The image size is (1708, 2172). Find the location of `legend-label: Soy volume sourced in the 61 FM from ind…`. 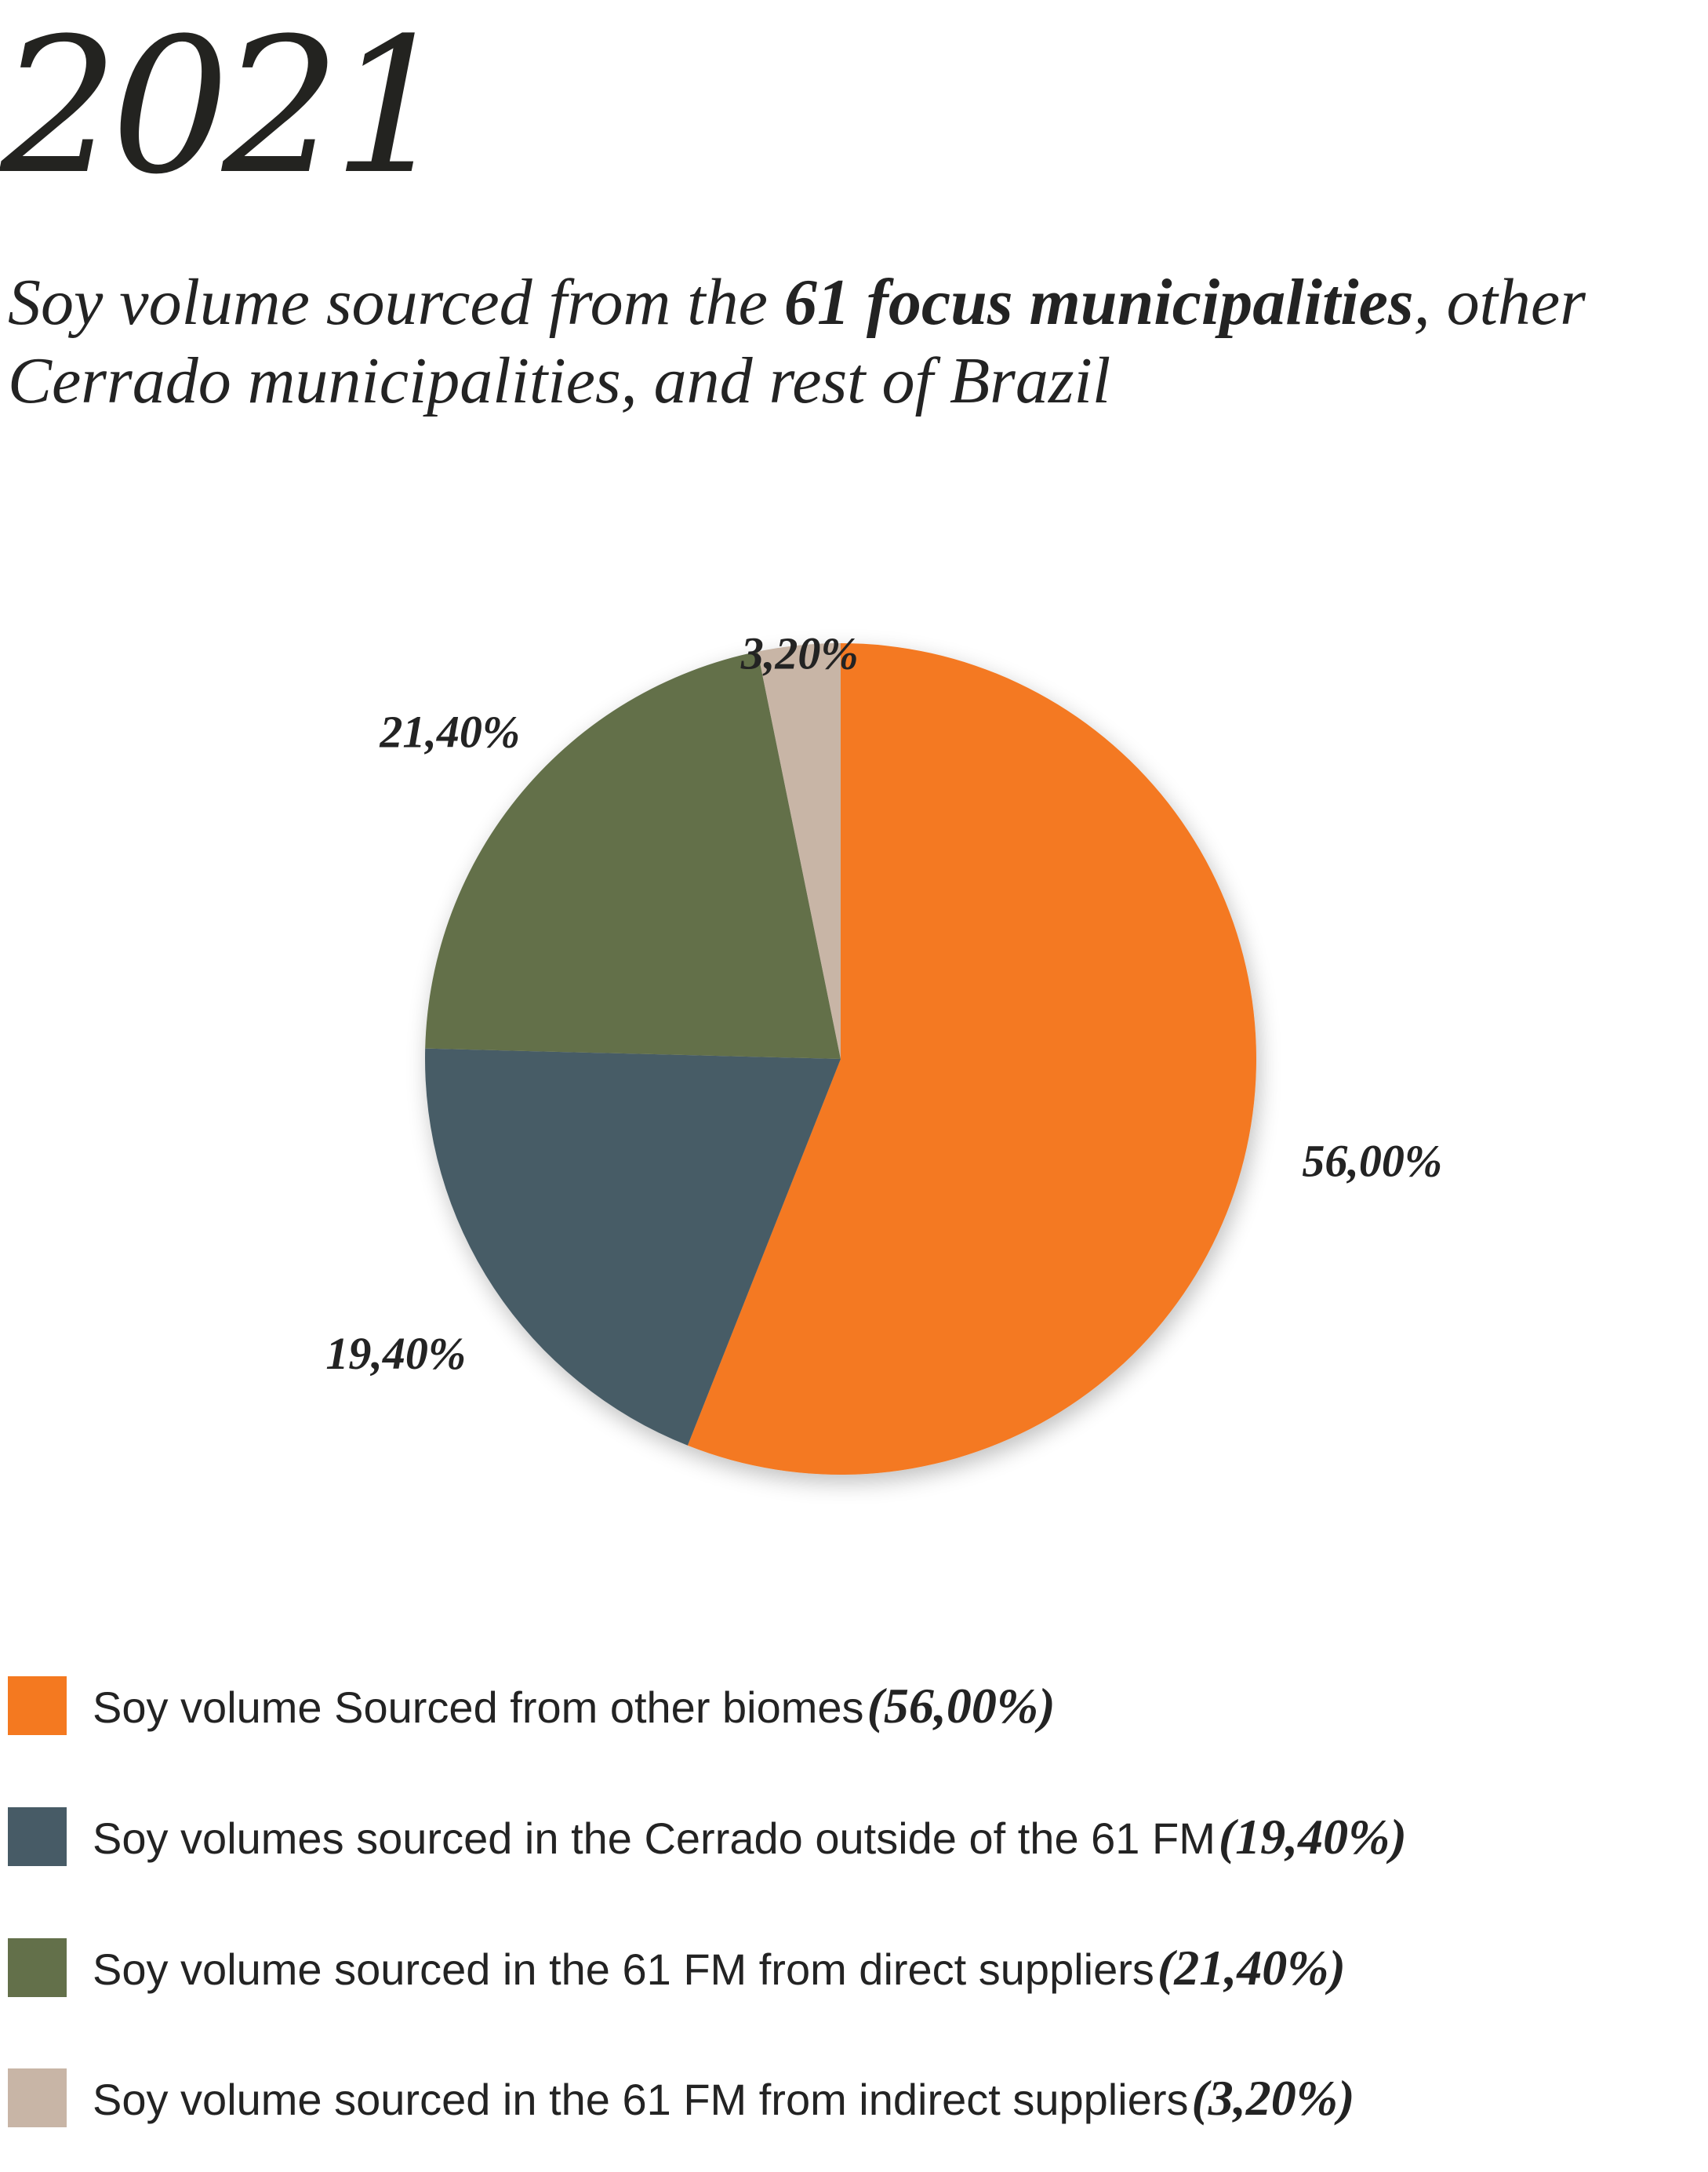

legend-label: Soy volume sourced in the 61 FM from ind… is located at coordinates (641, 2099).